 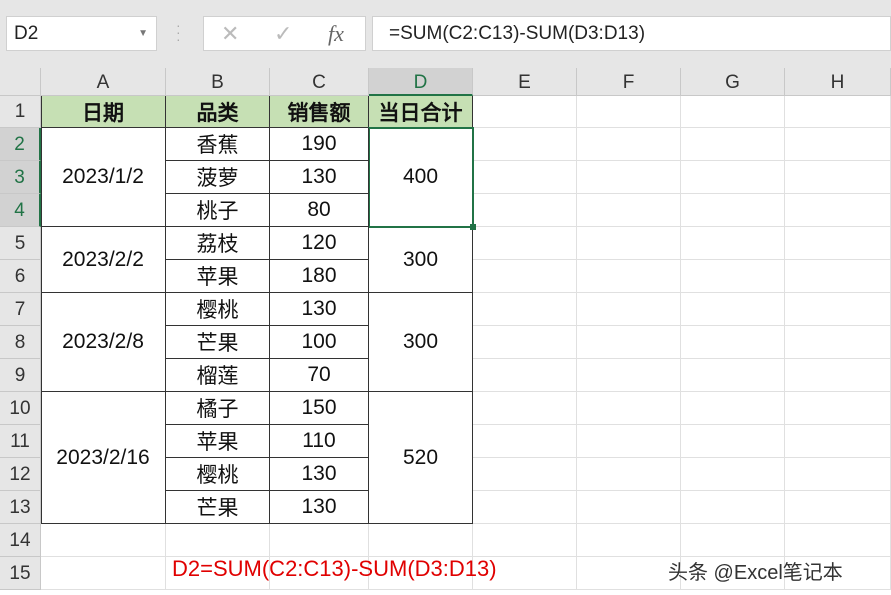 I want to click on date-cell: 2023/2/8, so click(x=103, y=342).